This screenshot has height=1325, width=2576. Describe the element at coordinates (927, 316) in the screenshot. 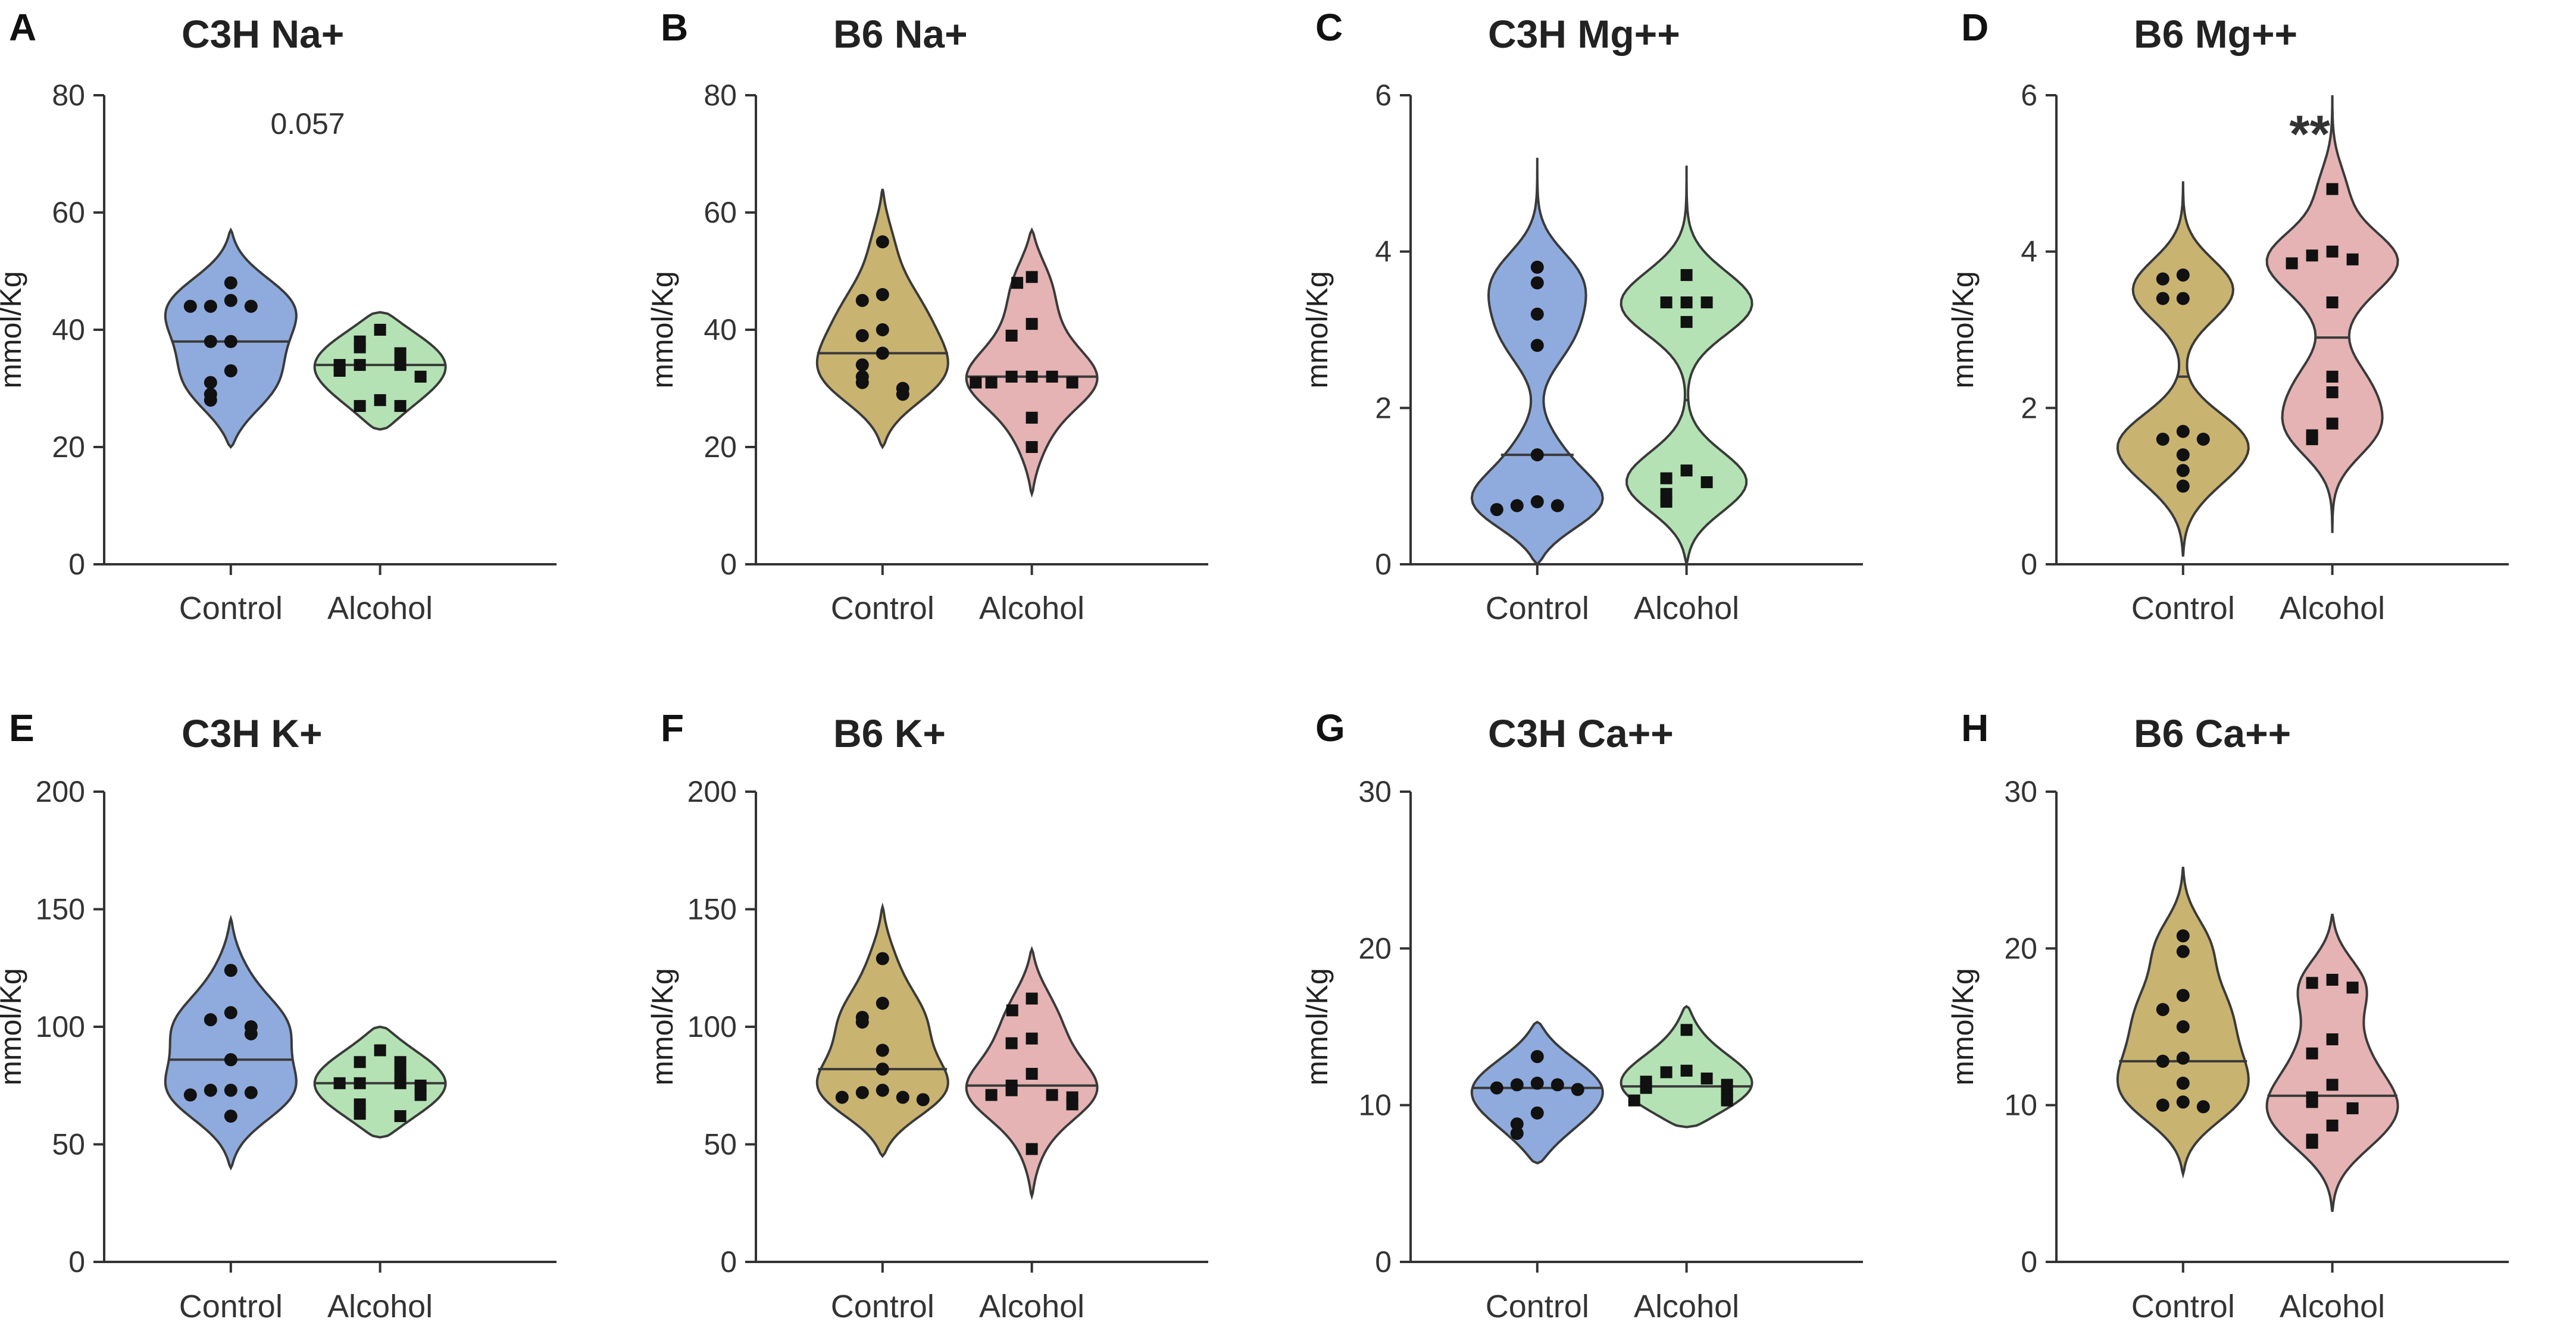

I see `panel-b: B B6 Na+ 0 20 40 60 80 mmol/Kg Control Alcohol` at that location.